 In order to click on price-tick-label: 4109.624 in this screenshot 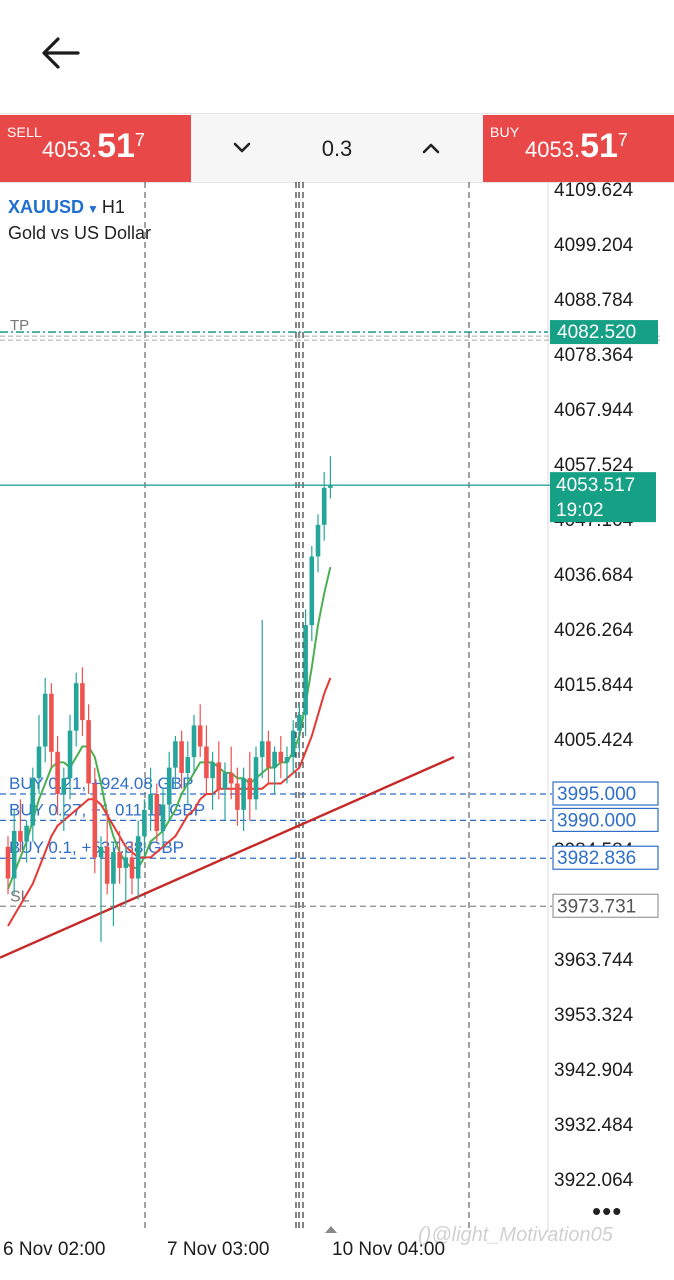, I will do `click(594, 191)`.